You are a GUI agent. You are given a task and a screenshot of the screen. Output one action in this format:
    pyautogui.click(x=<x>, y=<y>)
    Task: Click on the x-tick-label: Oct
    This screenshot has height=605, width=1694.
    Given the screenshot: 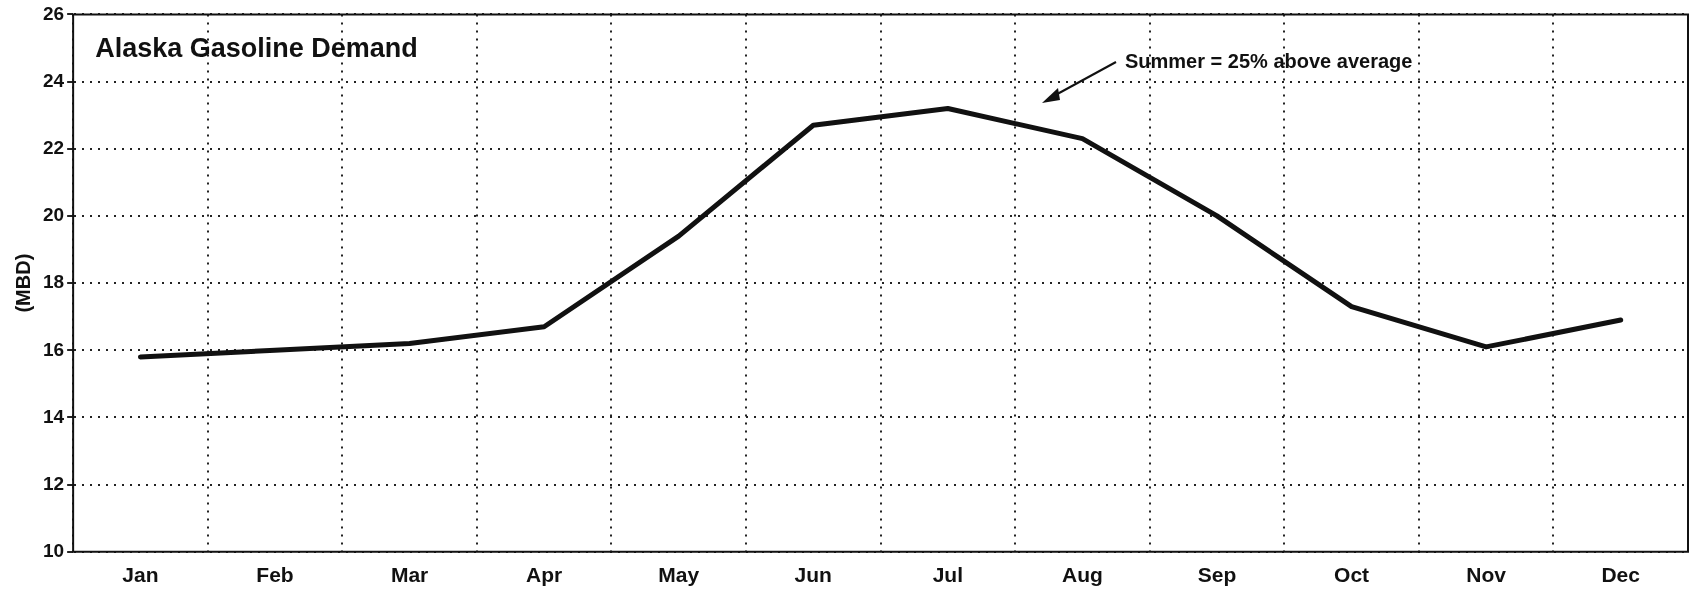 What is the action you would take?
    pyautogui.click(x=1352, y=575)
    